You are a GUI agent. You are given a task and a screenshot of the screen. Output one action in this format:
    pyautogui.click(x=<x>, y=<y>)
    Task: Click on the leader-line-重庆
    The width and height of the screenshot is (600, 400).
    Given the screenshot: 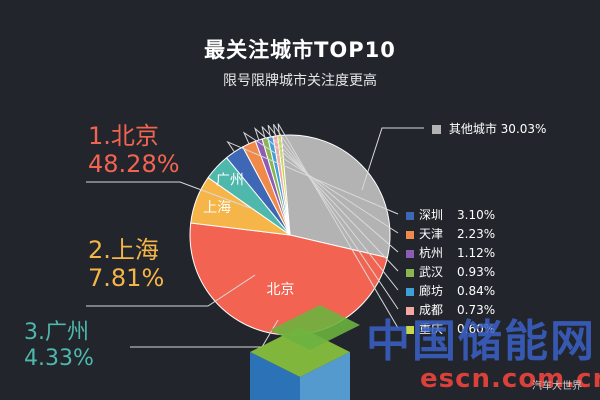 What is the action you would take?
    pyautogui.click(x=338, y=226)
    